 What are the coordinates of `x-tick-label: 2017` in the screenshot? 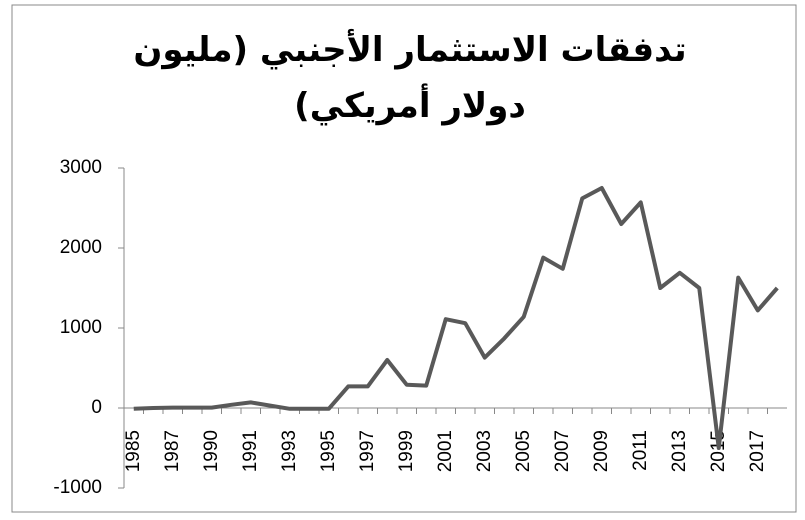 It's located at (757, 451).